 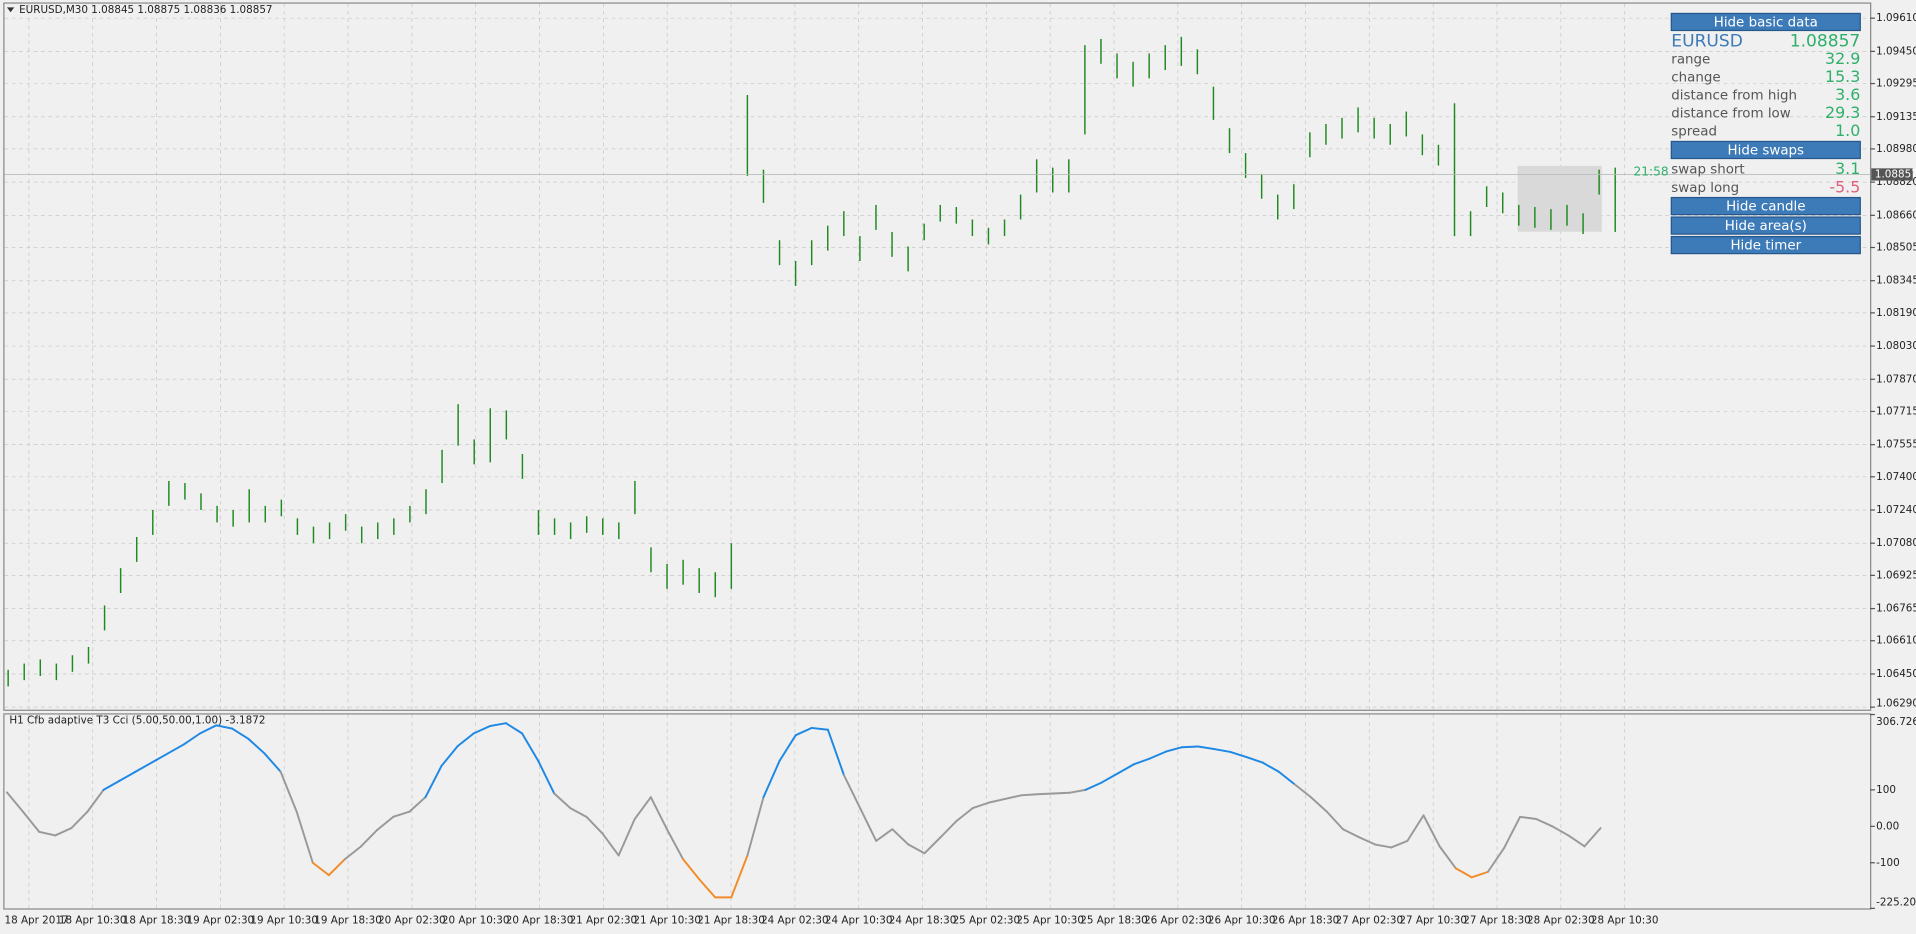 I want to click on x-tick-label: 25 Apr 02:30, so click(x=987, y=921).